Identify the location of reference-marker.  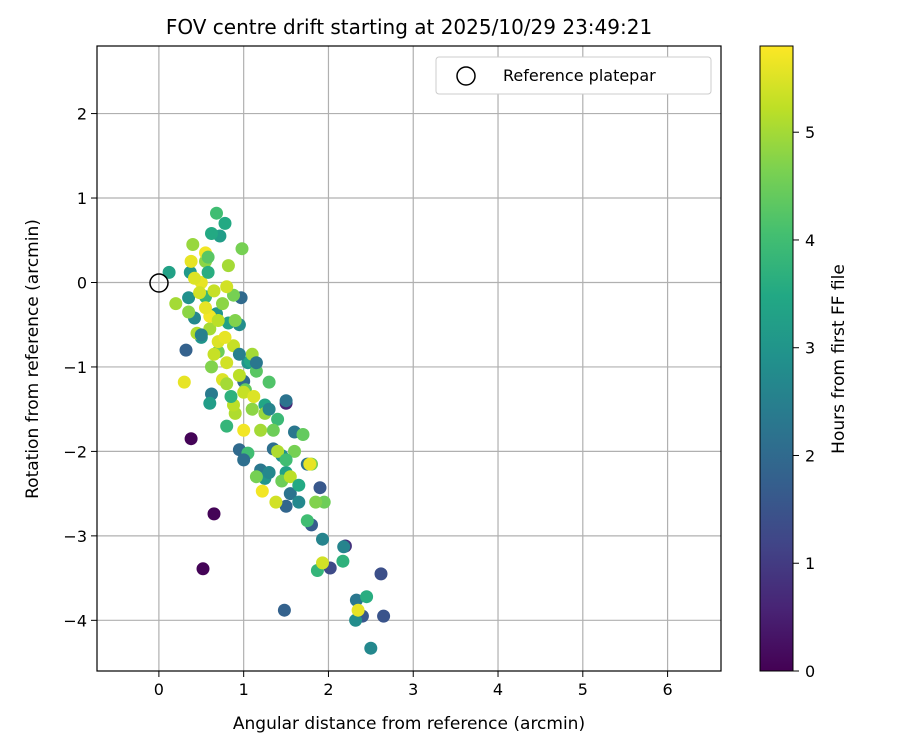
(159, 283).